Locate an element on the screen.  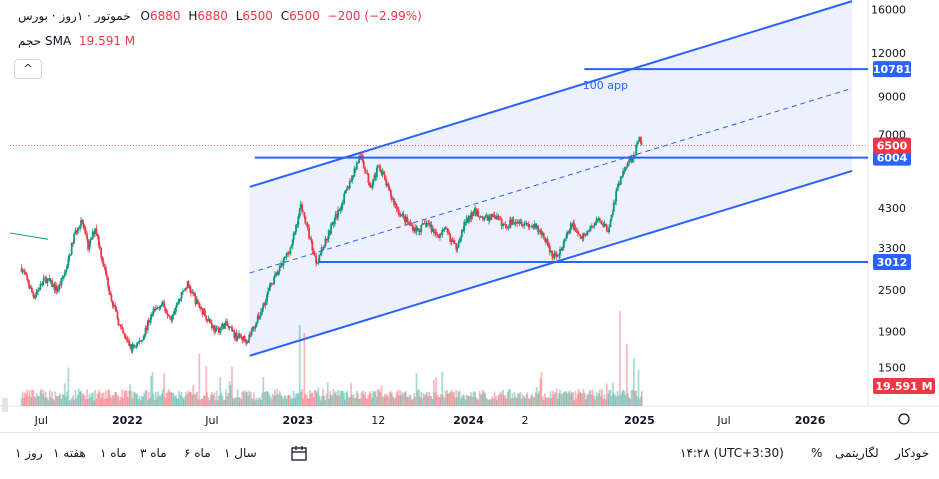
volume-label-bg is located at coordinates (904, 386).